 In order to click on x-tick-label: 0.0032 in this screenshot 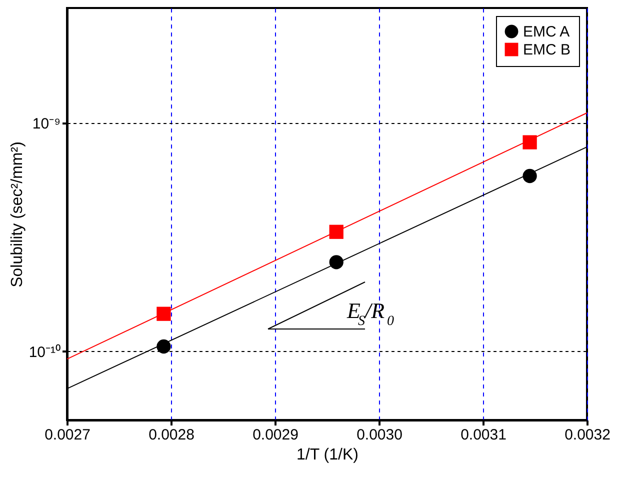, I will do `click(587, 435)`.